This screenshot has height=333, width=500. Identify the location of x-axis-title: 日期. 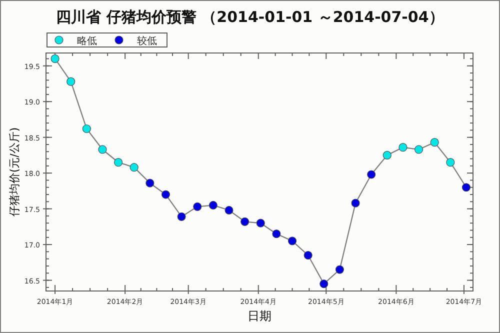
(260, 316).